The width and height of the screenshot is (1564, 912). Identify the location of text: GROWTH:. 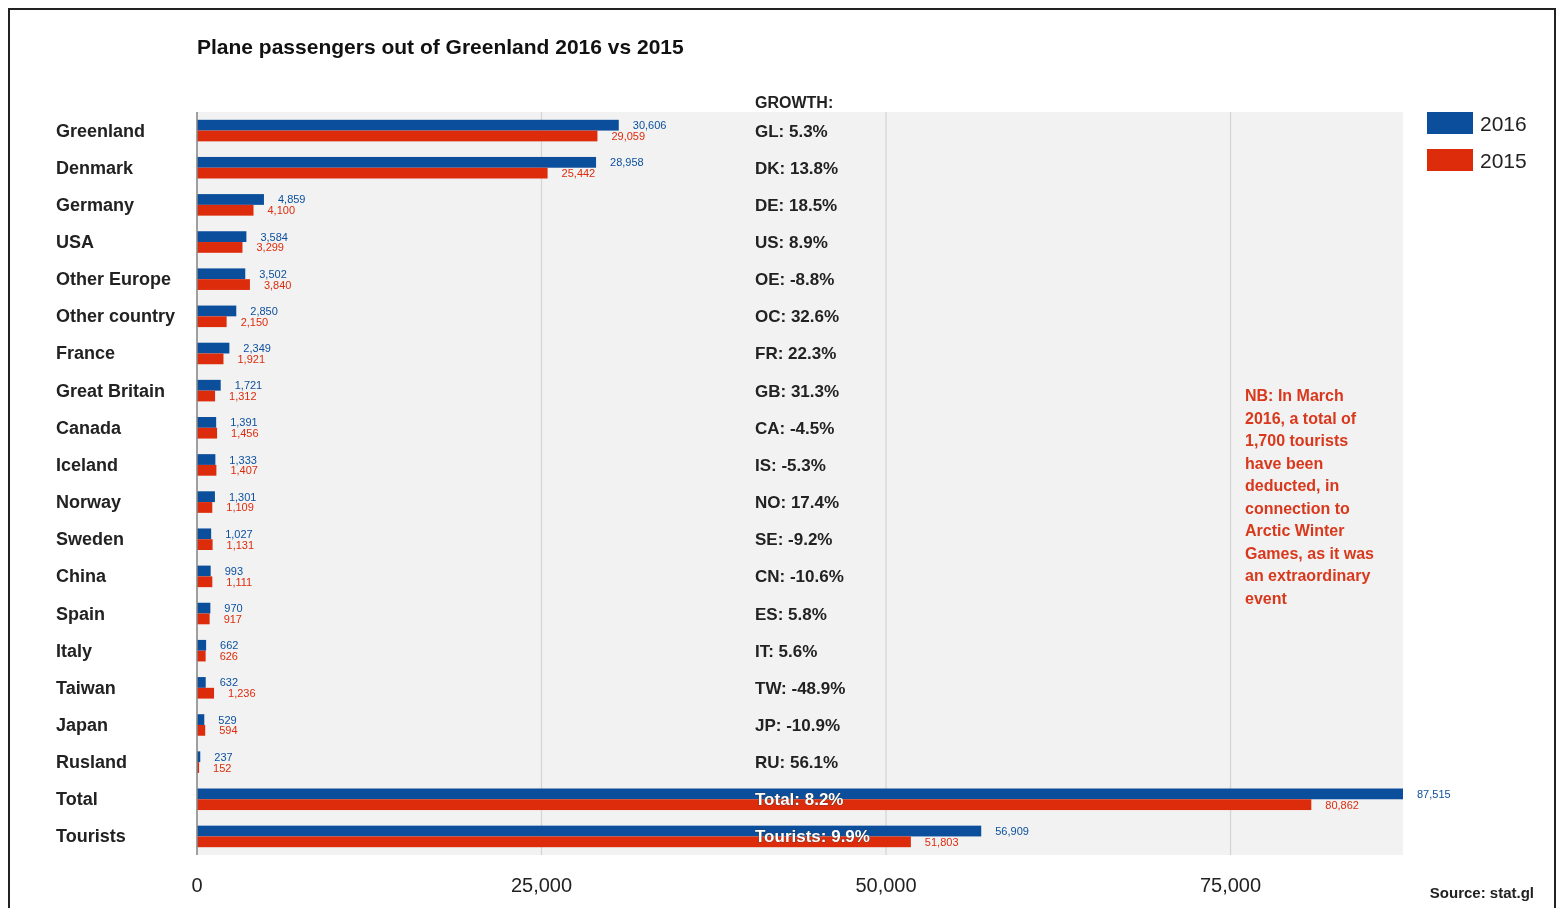
(794, 102).